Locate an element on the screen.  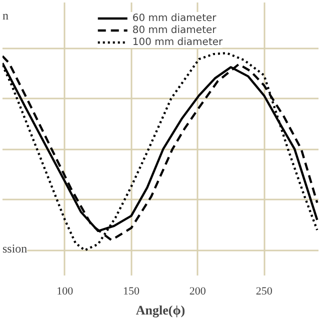
x-axis-title: Angle(ϕ) is located at coordinates (161, 310).